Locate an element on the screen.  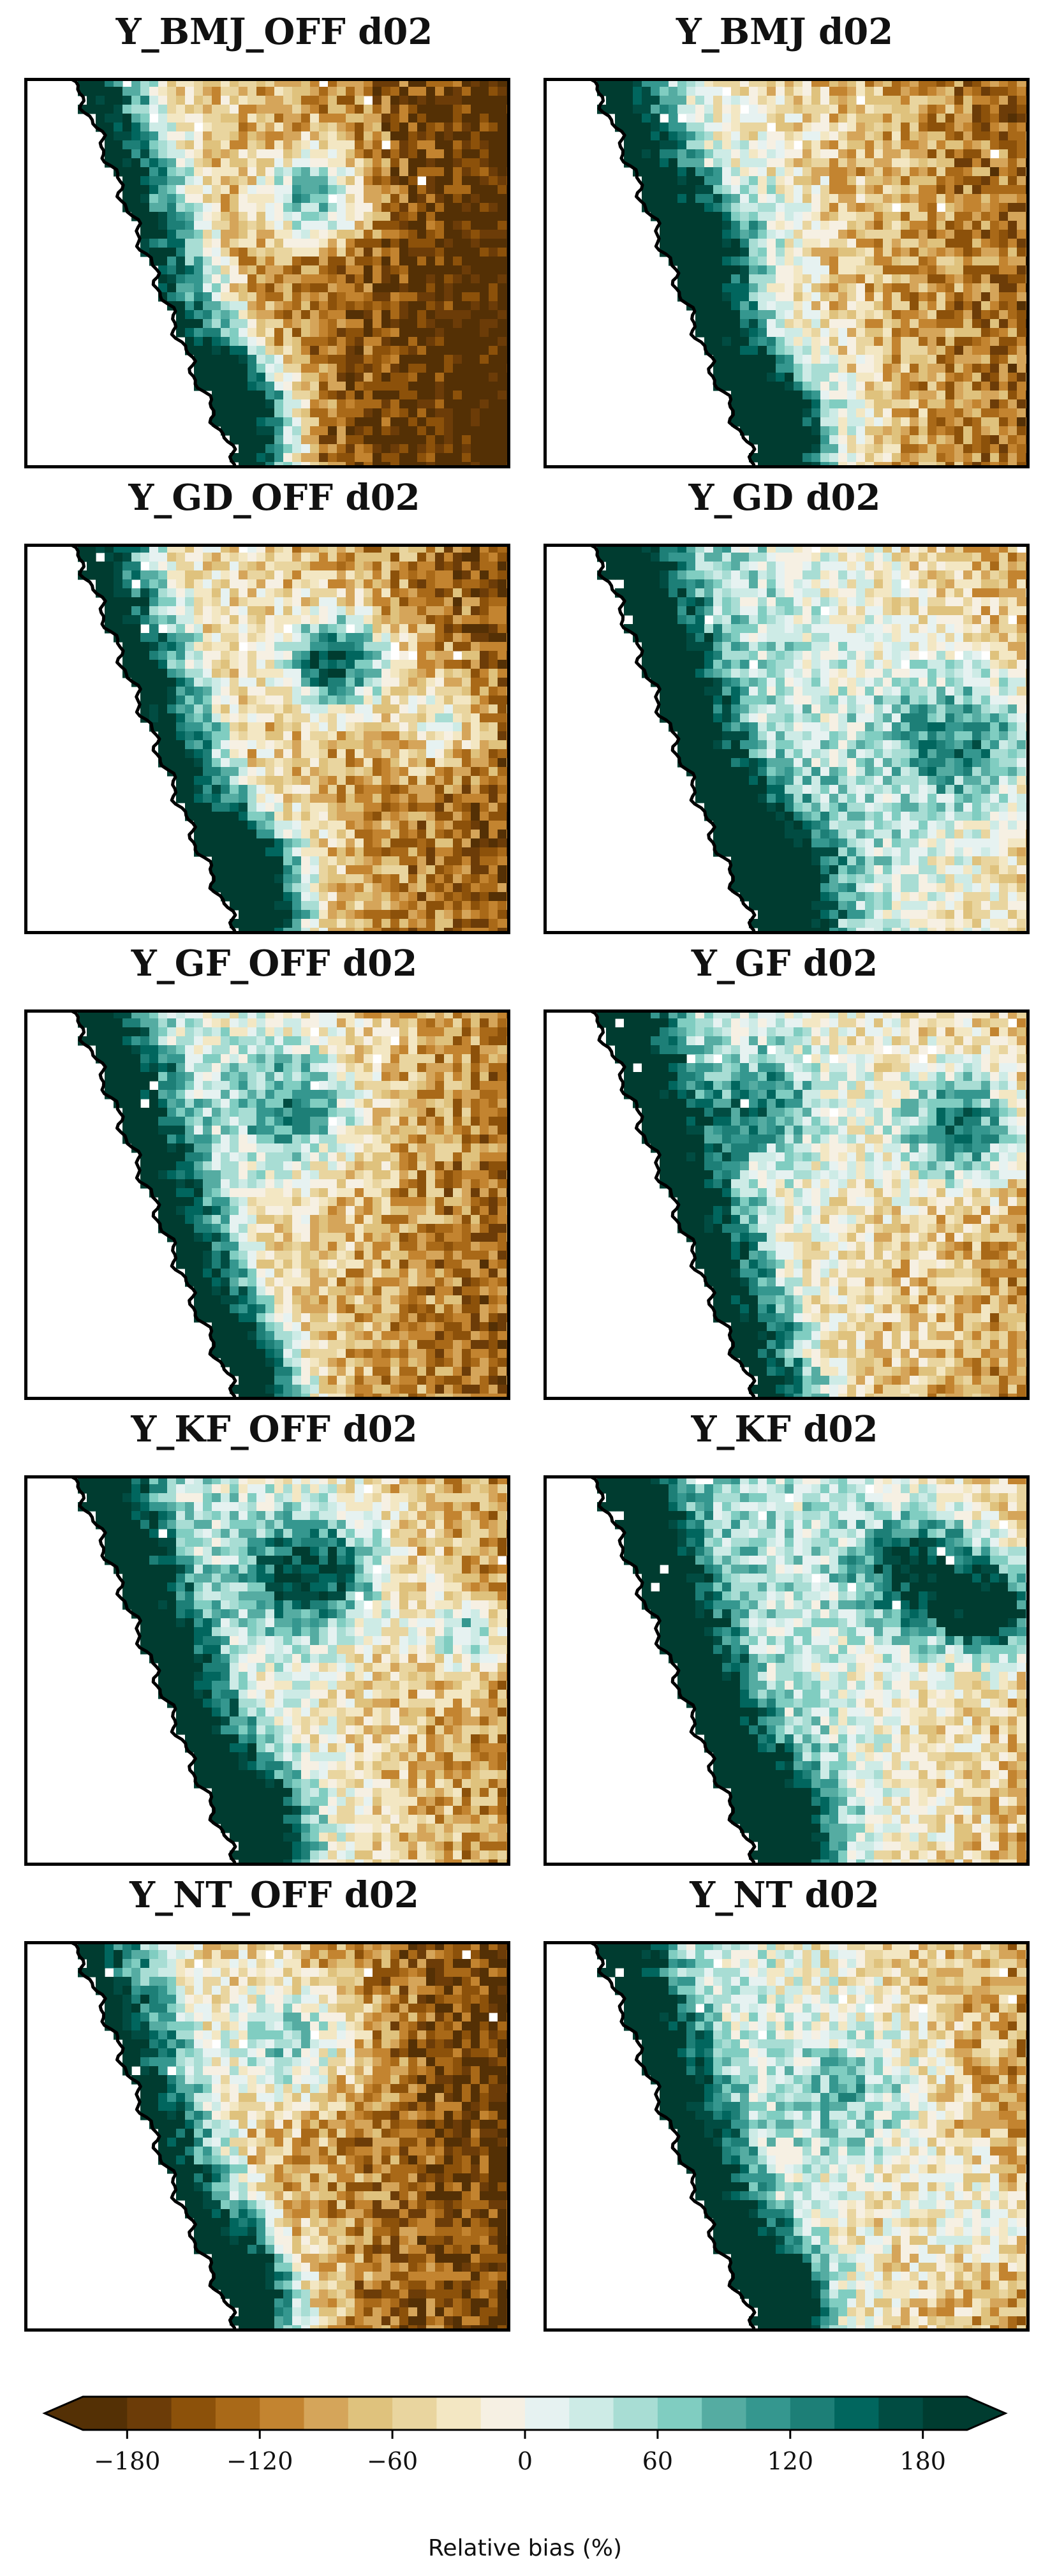
panel-title-y-bmj: Y_BMJ d02 is located at coordinates (785, 32).